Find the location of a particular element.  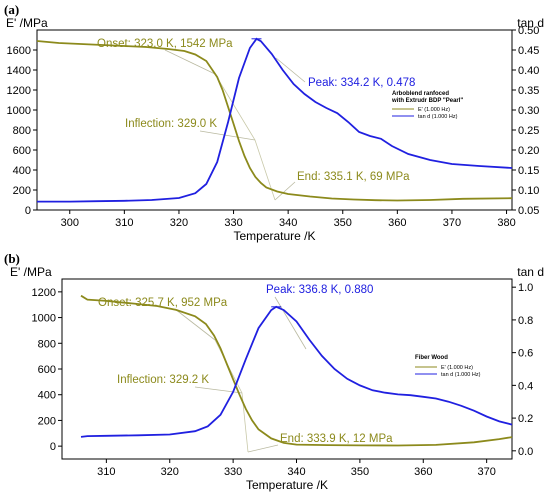

annotation-label: Peak: 334.2 K, 0.478 is located at coordinates (361, 83).